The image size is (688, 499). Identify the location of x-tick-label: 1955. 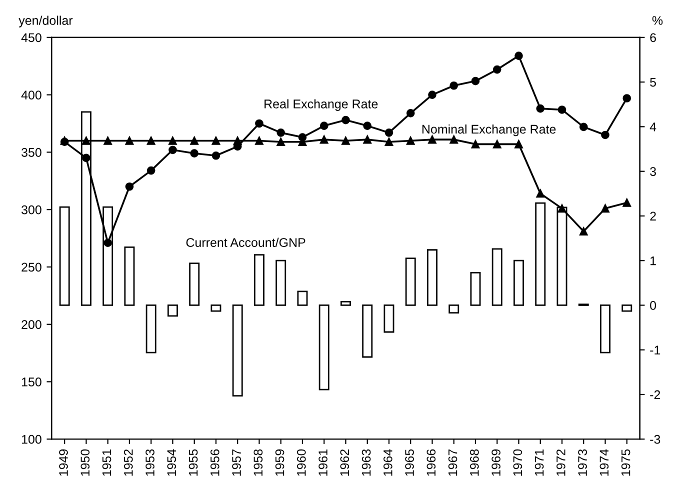
(193, 462).